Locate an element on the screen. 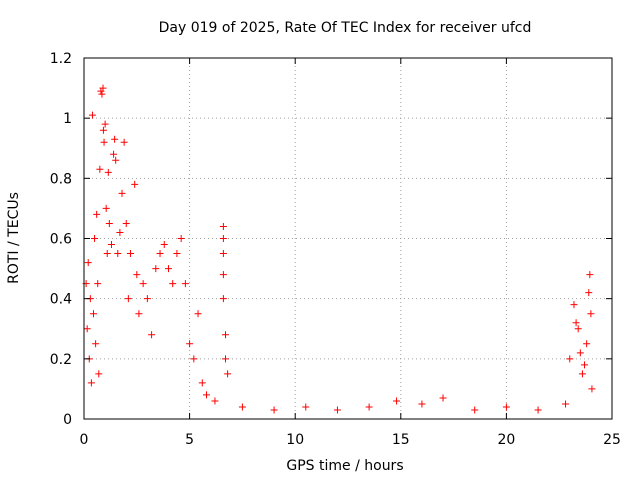 The image size is (640, 480). x-tick-label: 25 is located at coordinates (612, 440).